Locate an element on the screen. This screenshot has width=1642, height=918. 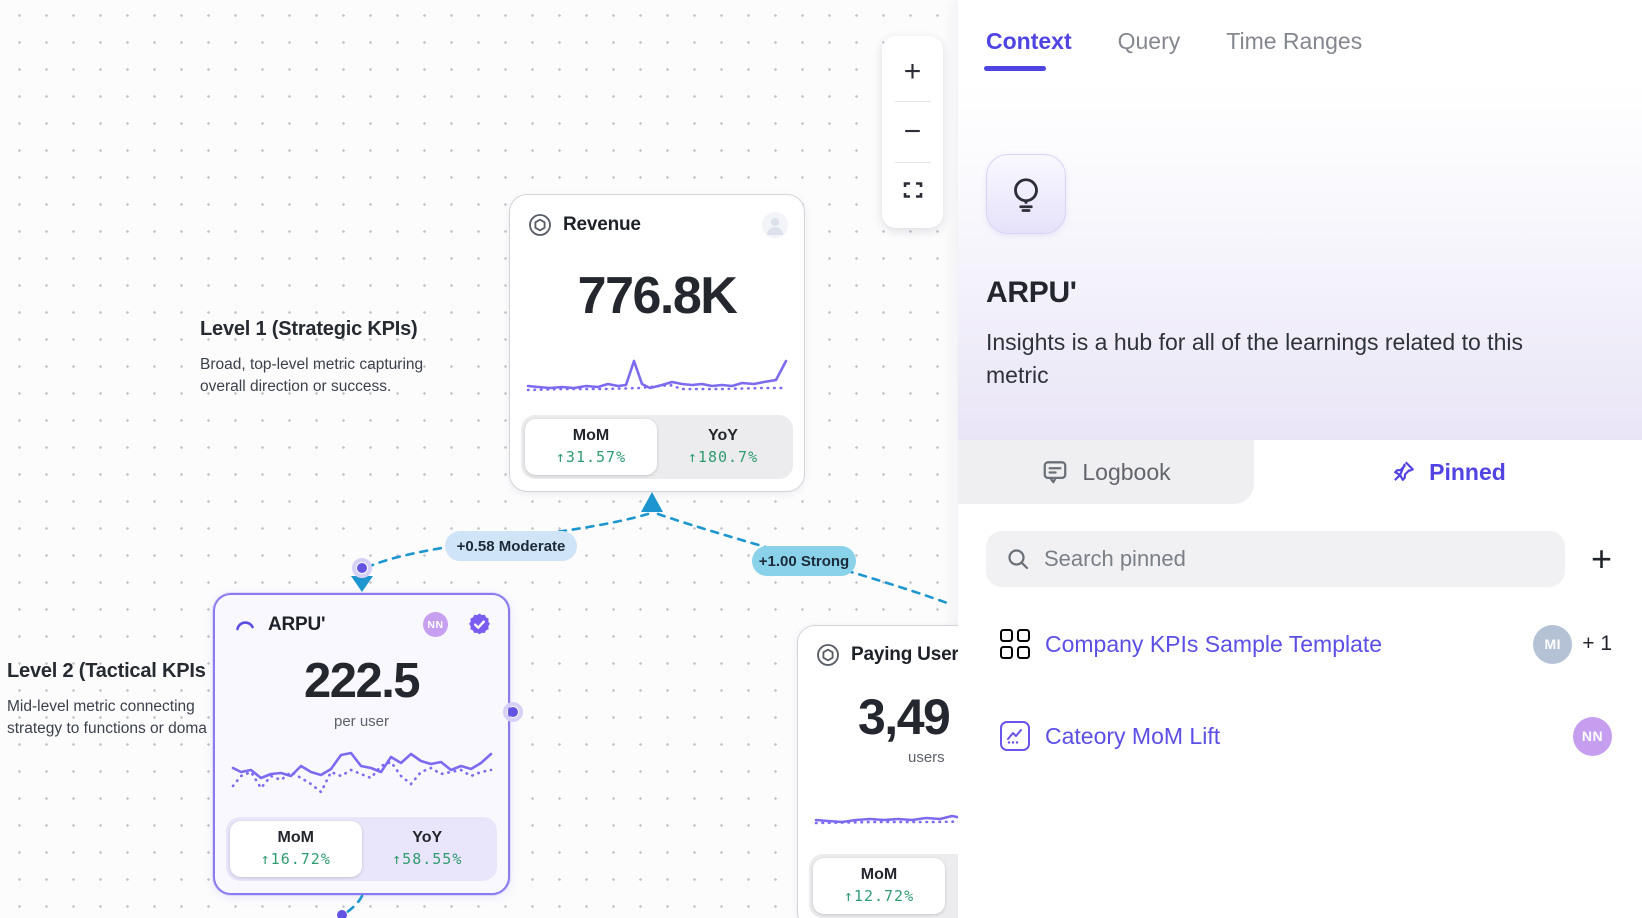
card-title: Paying Users' is located at coordinates (904, 654).